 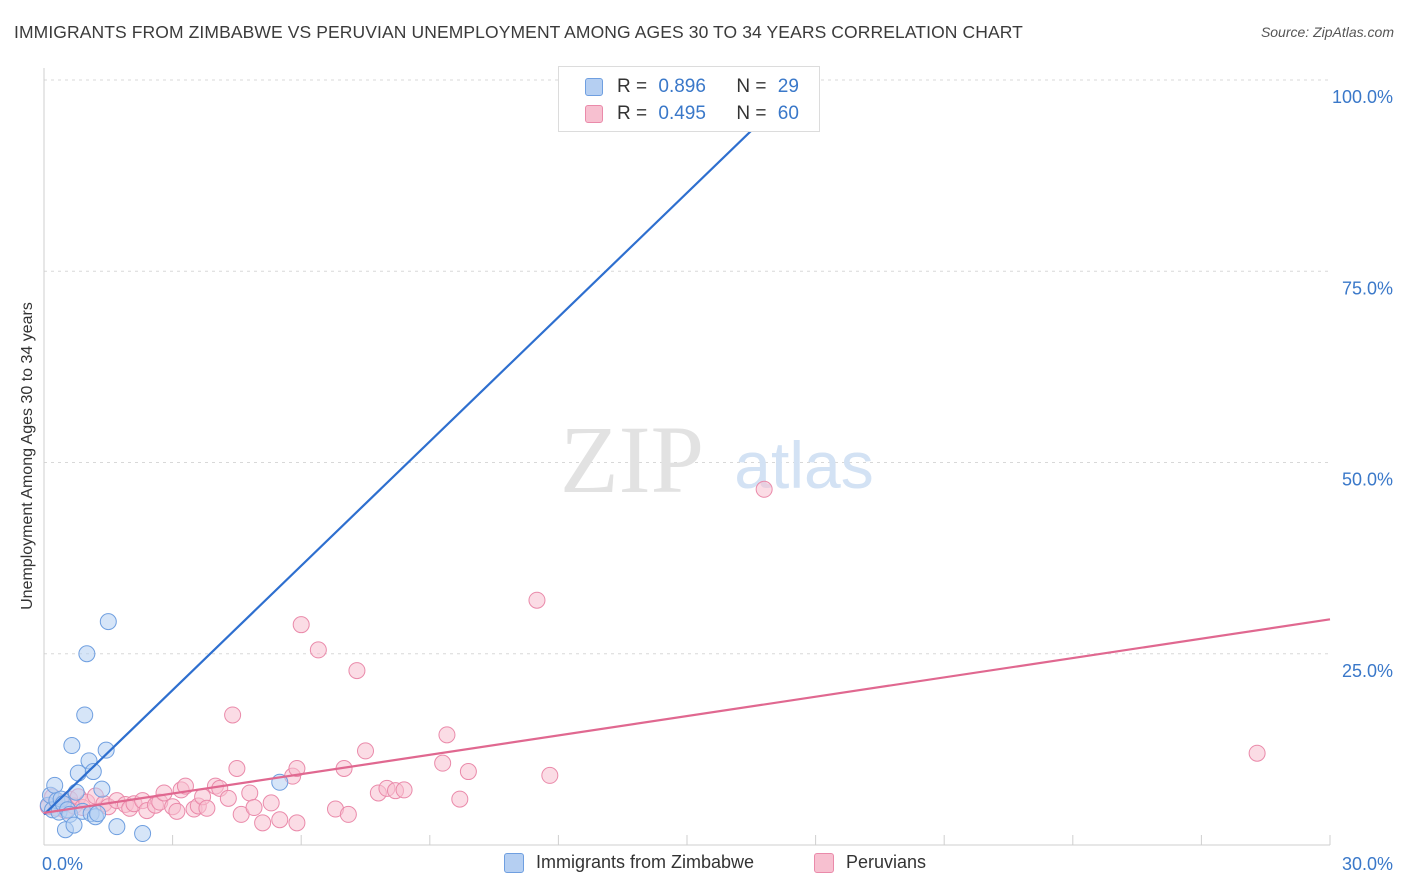 What do you see at coordinates (1367, 480) in the screenshot?
I see `y-tick-label: 50.0%` at bounding box center [1367, 480].